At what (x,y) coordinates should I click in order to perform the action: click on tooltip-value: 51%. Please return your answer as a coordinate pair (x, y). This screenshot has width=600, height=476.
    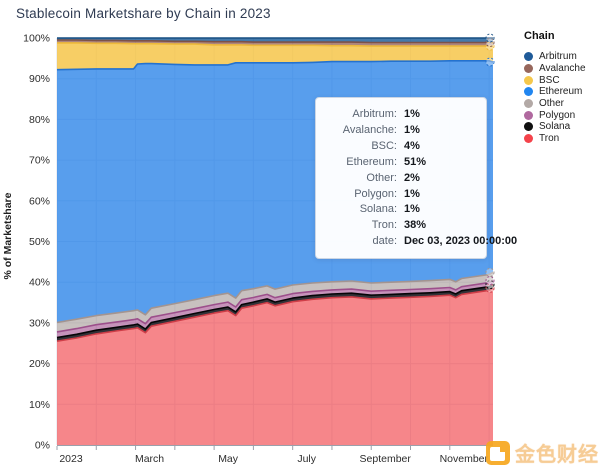
    Looking at the image, I should click on (415, 161).